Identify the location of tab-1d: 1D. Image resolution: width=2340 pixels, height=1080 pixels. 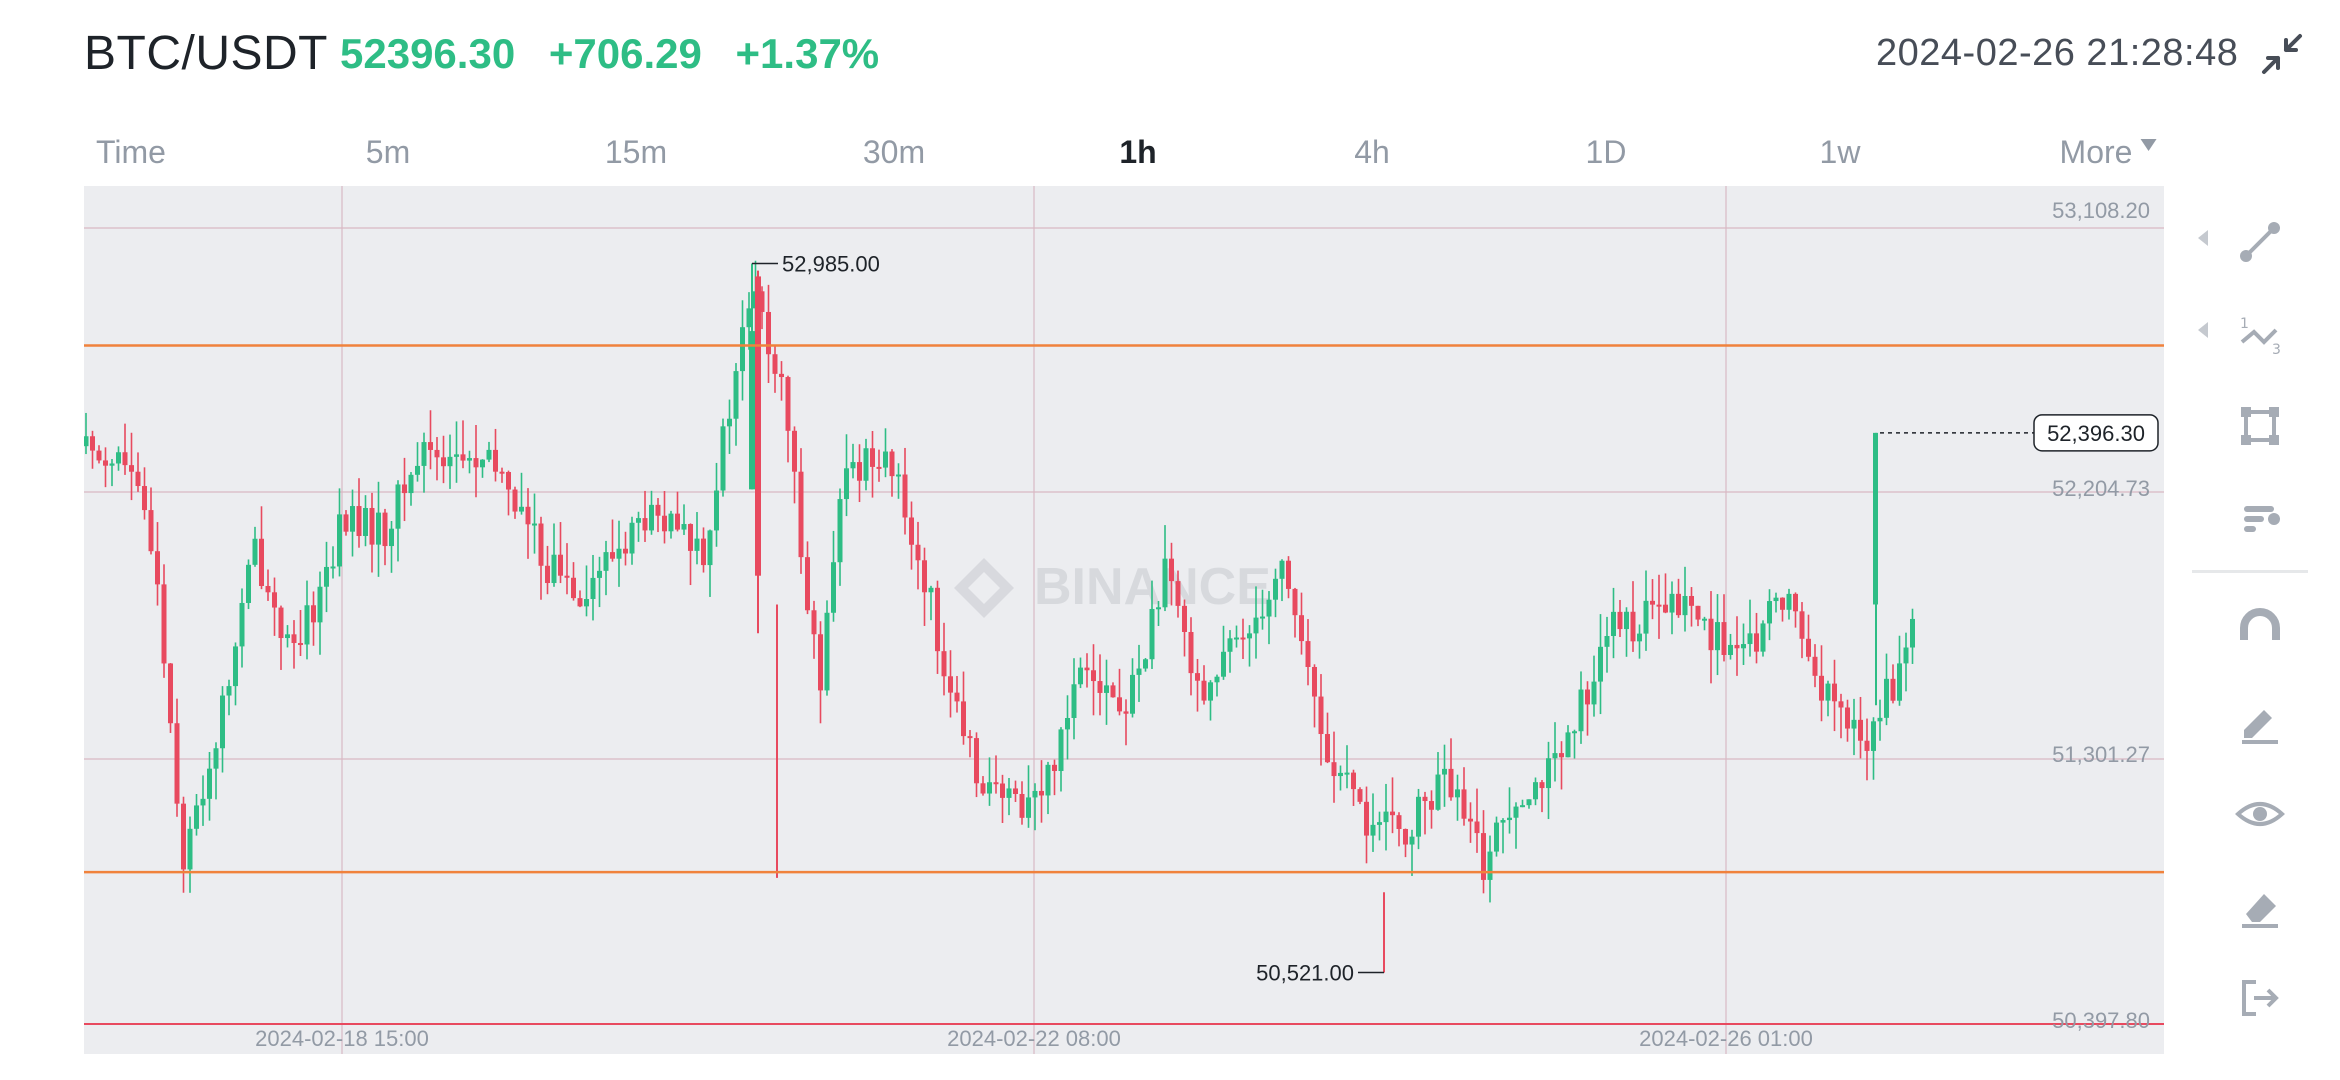
(1606, 152).